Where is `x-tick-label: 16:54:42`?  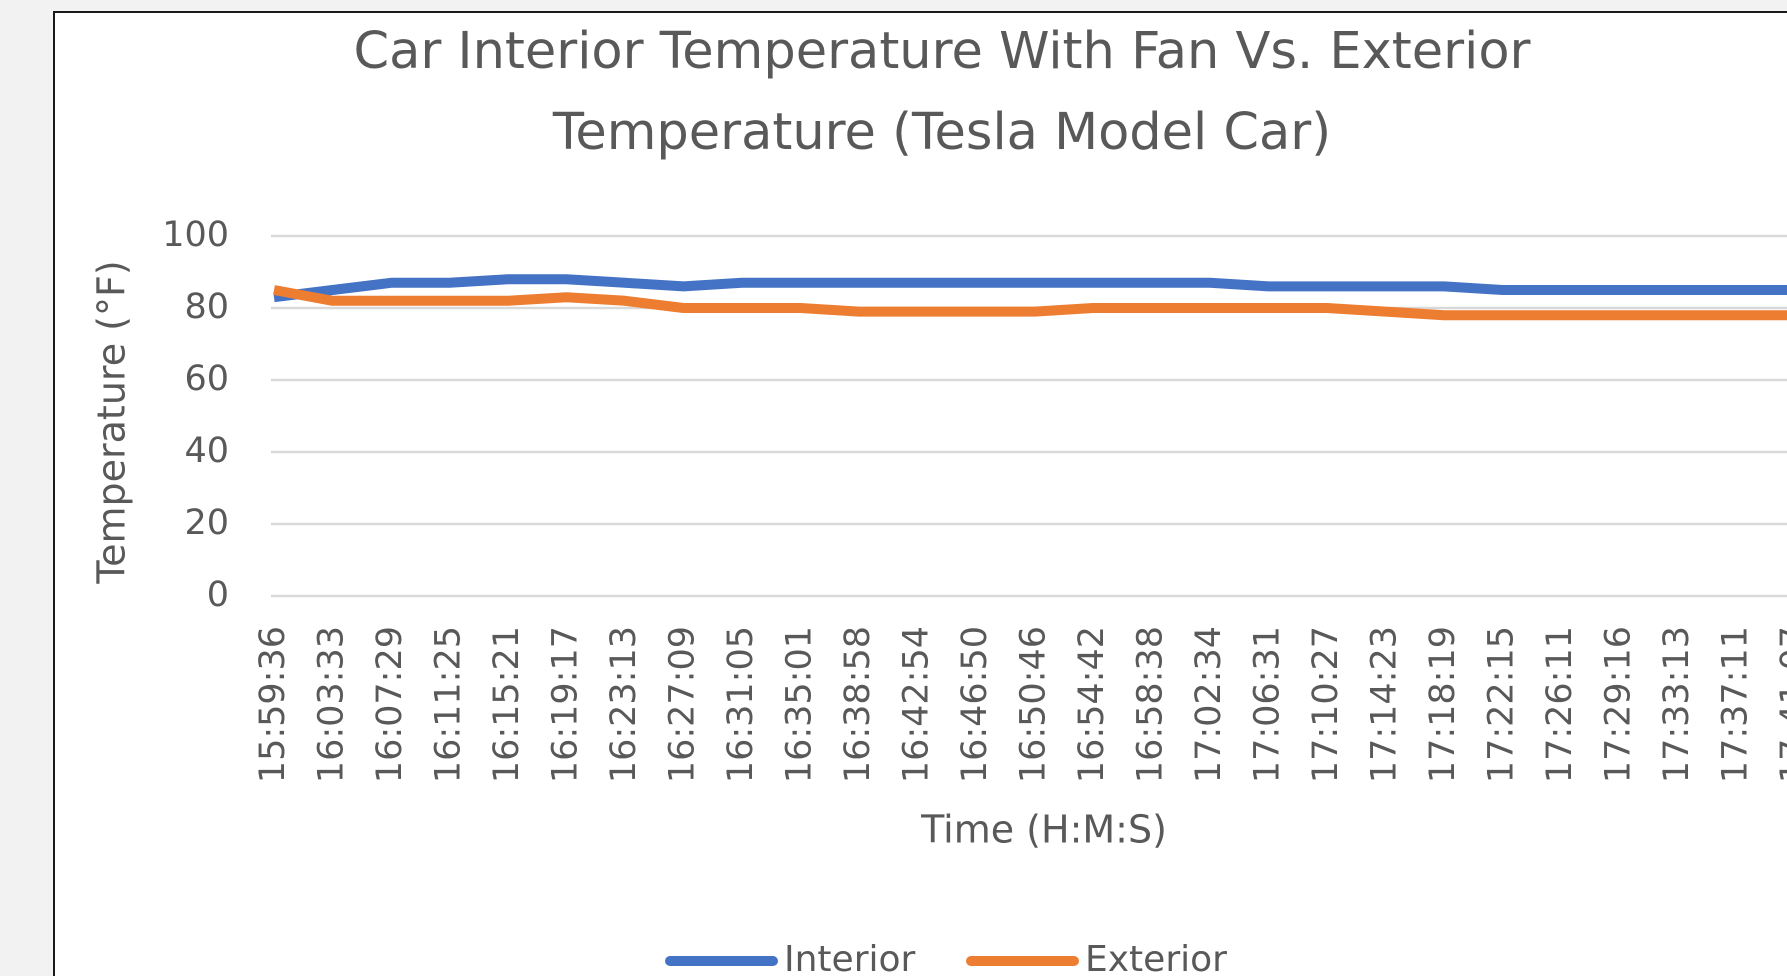
x-tick-label: 16:54:42 is located at coordinates (1092, 704).